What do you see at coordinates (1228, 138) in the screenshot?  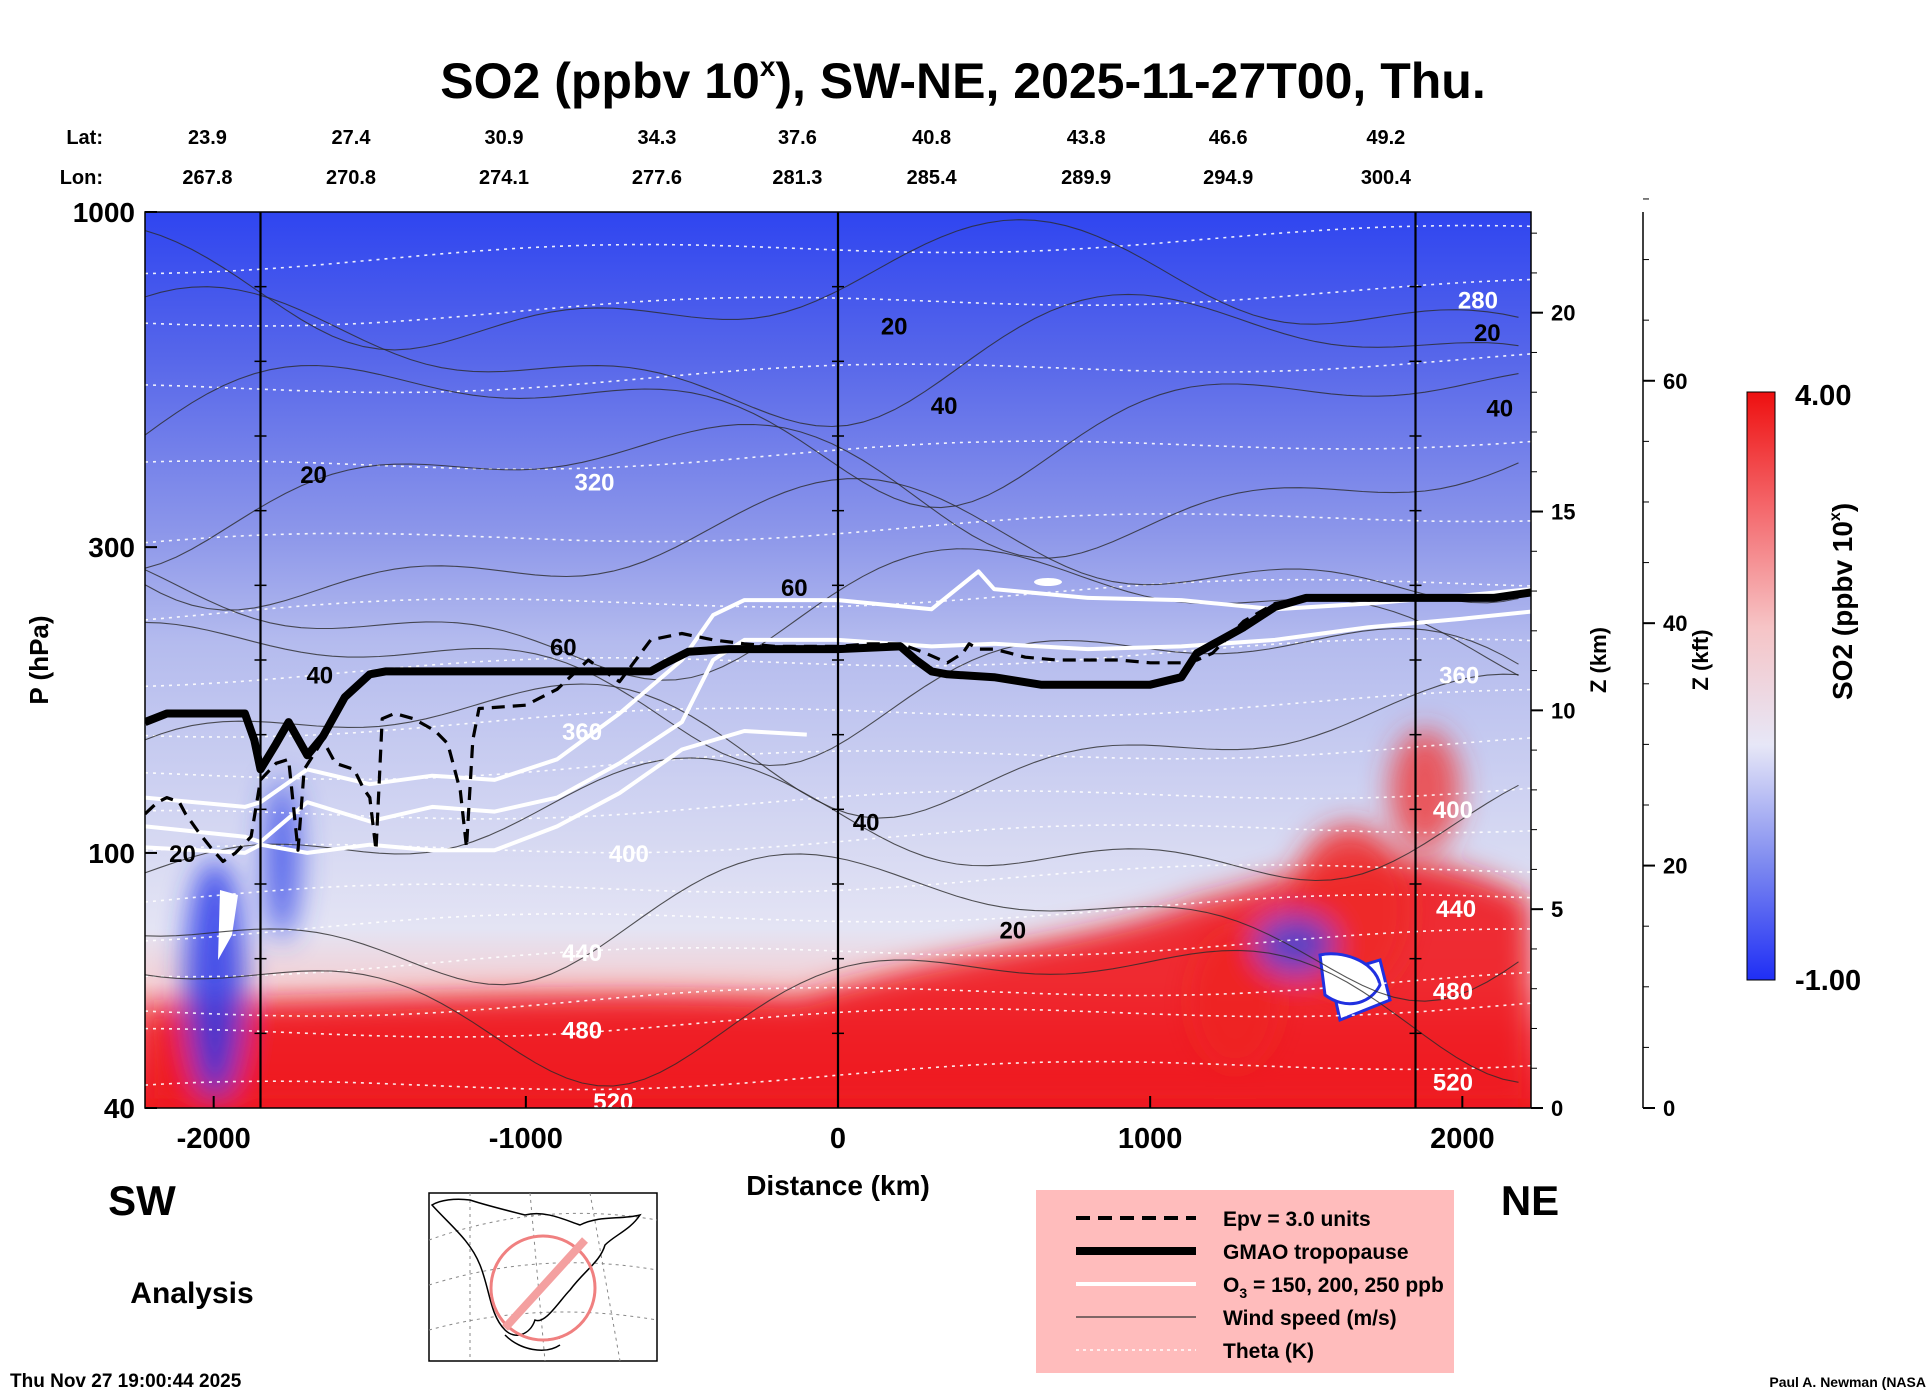 I see `lat-value: 46.6` at bounding box center [1228, 138].